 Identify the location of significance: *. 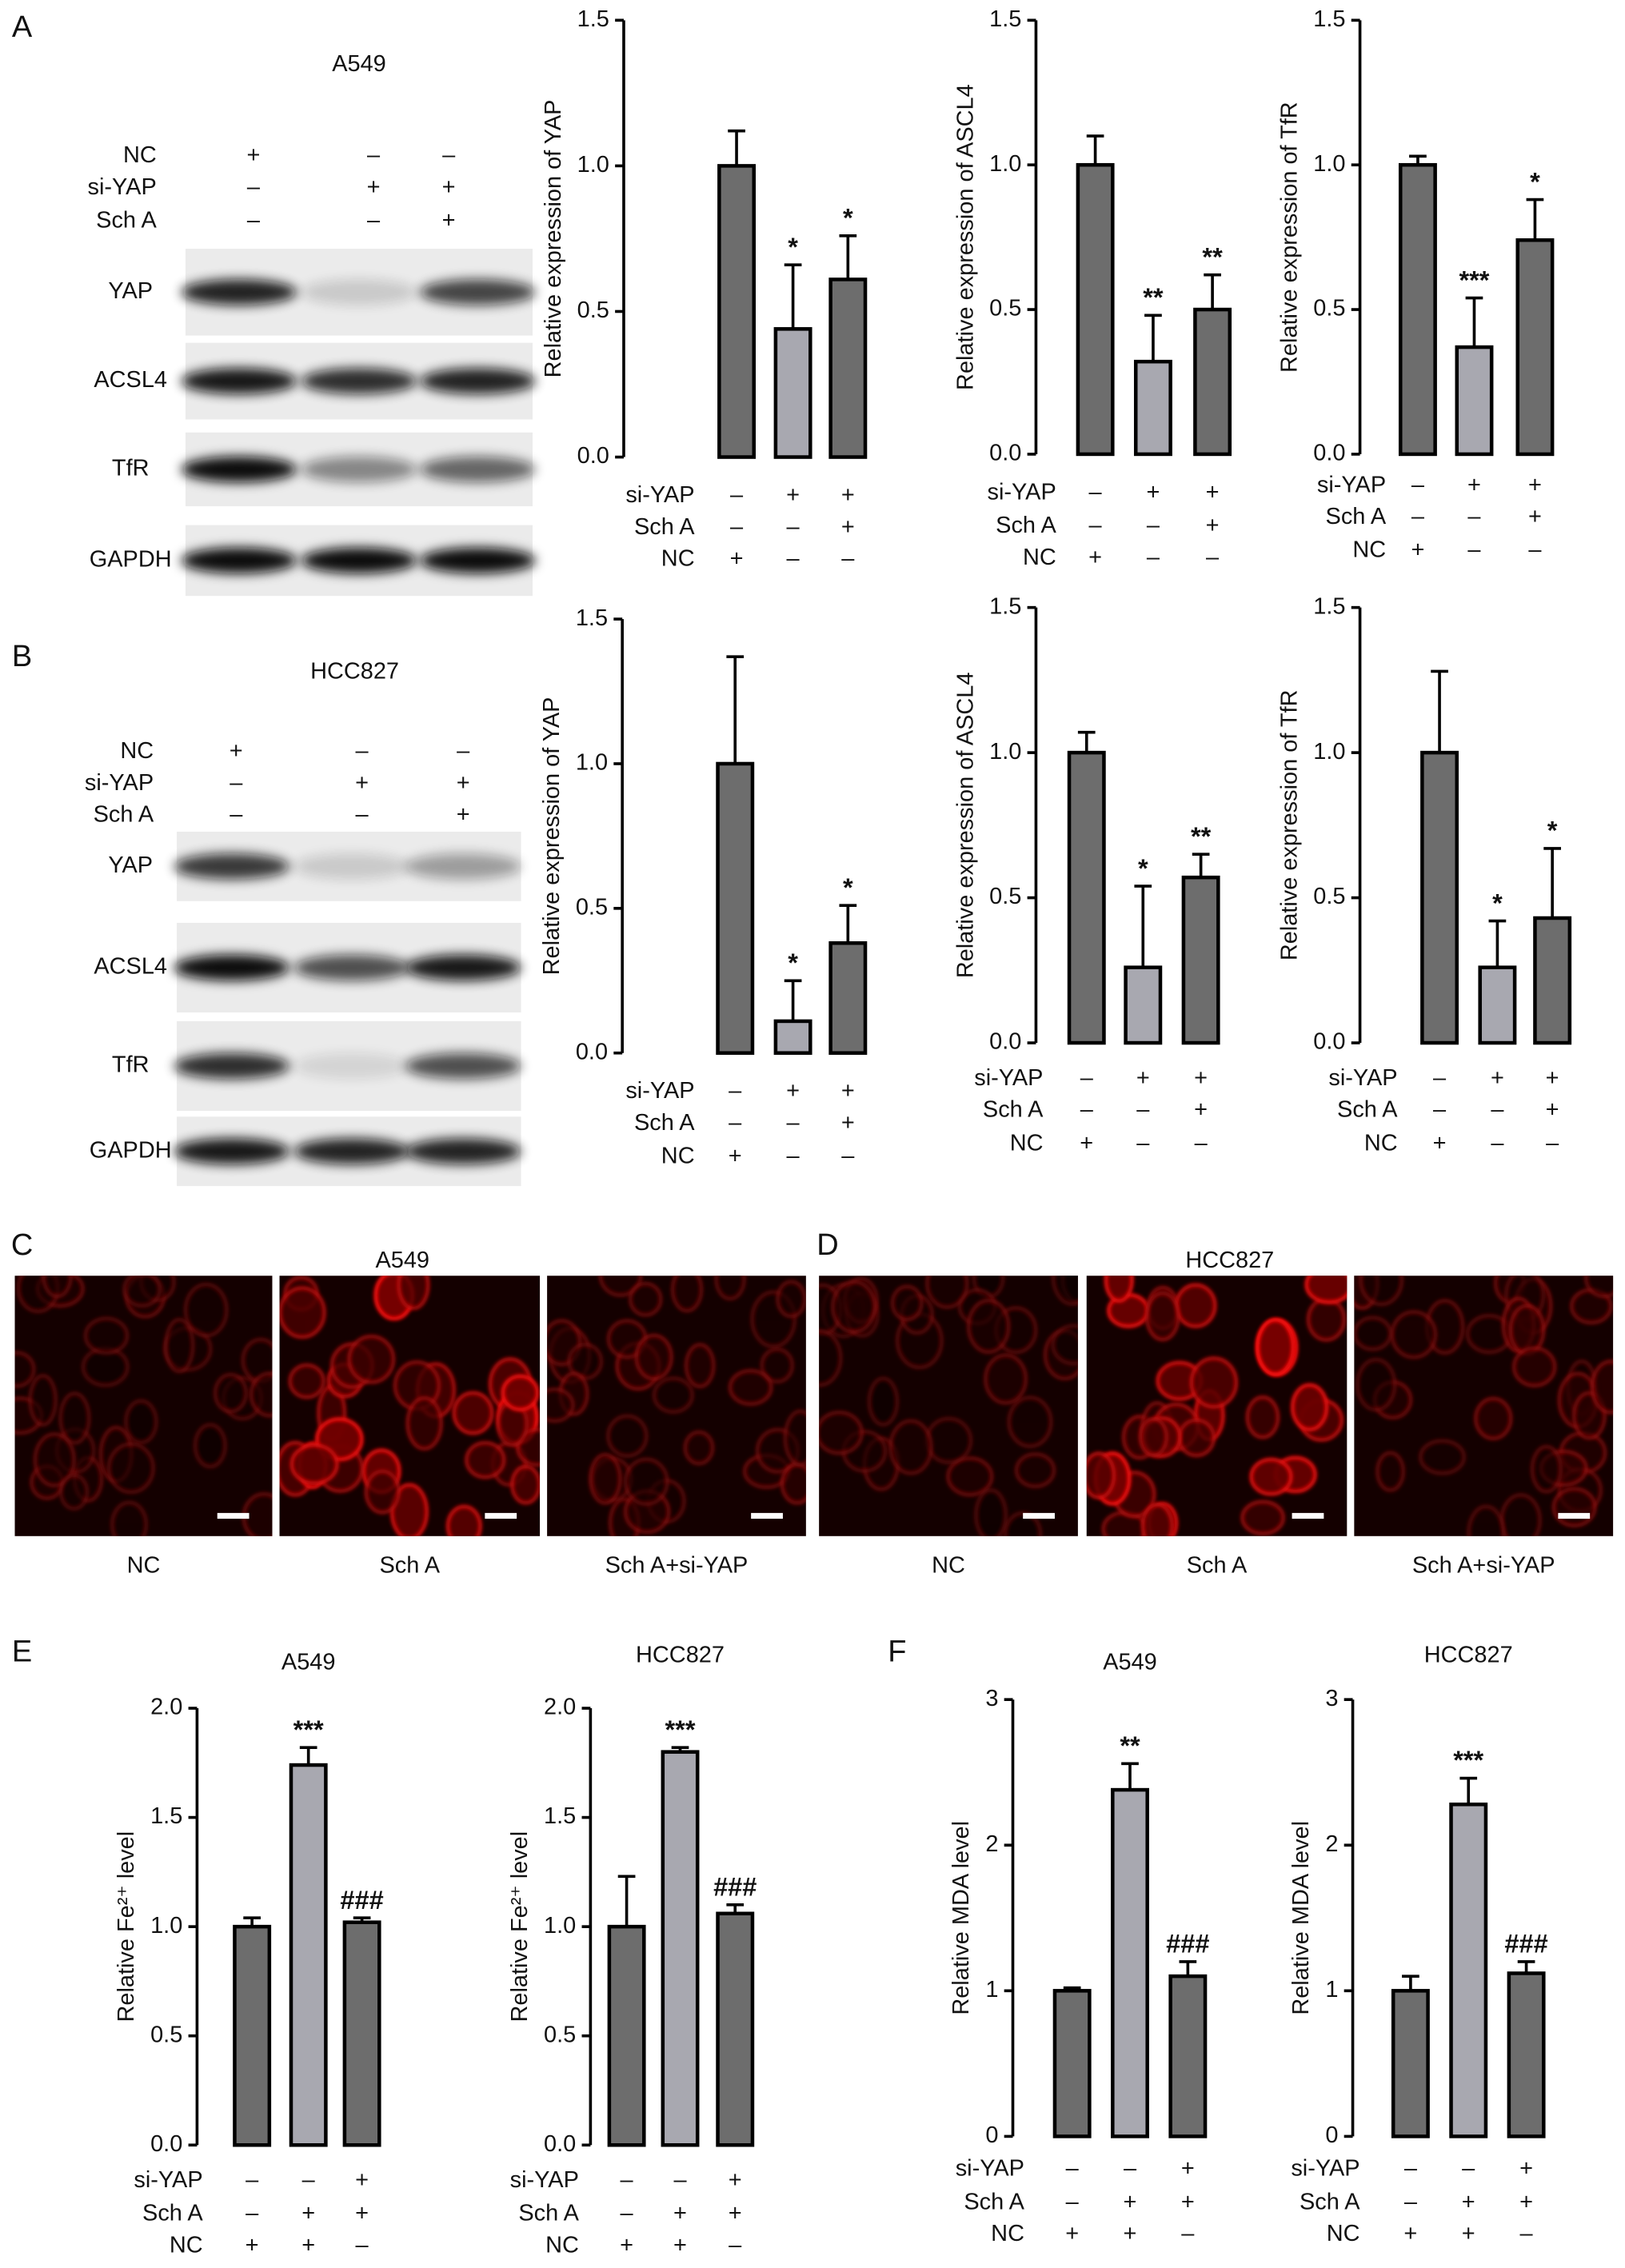
(1552, 831).